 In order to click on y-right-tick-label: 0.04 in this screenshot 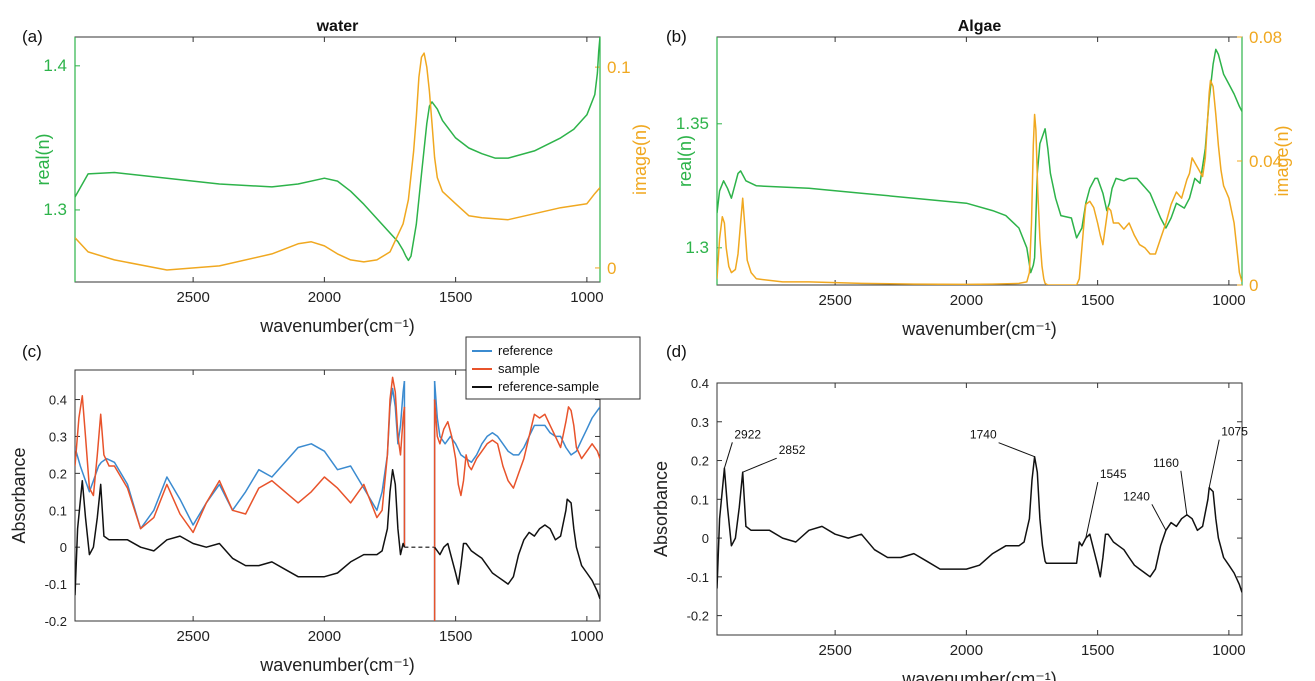, I will do `click(1265, 161)`.